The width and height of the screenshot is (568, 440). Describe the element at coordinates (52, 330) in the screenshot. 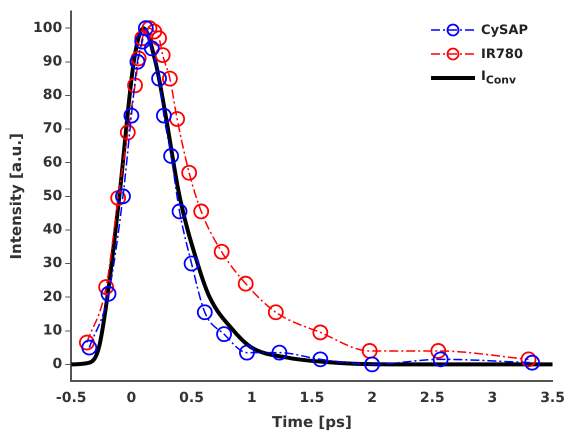

I see `y-tick-label: 10` at that location.